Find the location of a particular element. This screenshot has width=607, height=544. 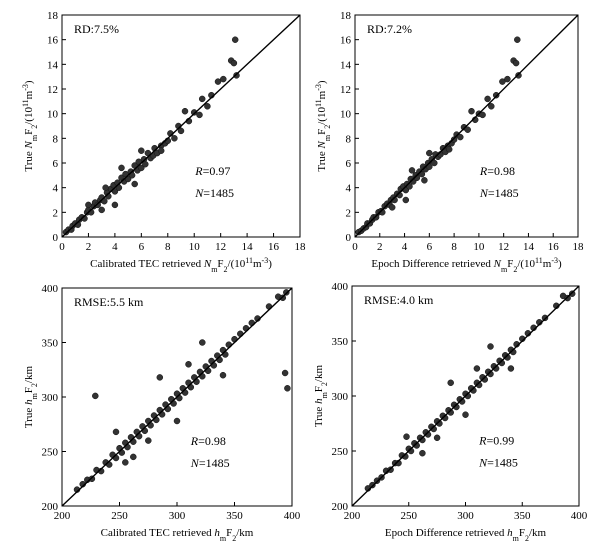

x-tick-label: 14 is located at coordinates (529, 247).